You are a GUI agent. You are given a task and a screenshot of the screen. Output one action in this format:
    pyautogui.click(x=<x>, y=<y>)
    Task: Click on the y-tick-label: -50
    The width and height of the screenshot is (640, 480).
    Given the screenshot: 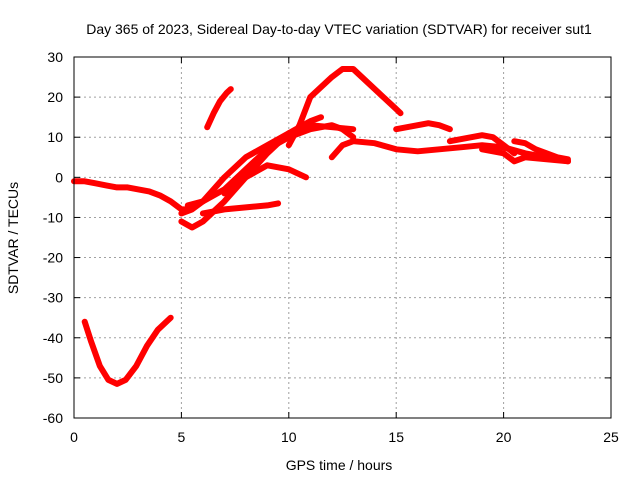 What is the action you would take?
    pyautogui.click(x=53, y=378)
    